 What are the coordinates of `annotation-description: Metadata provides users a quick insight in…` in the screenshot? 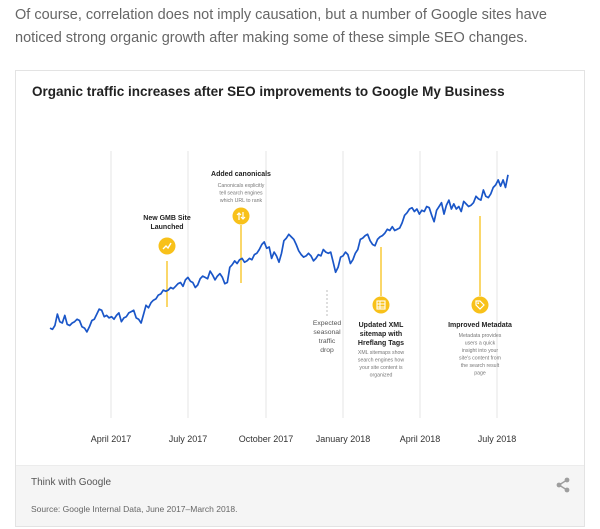 It's located at (480, 355).